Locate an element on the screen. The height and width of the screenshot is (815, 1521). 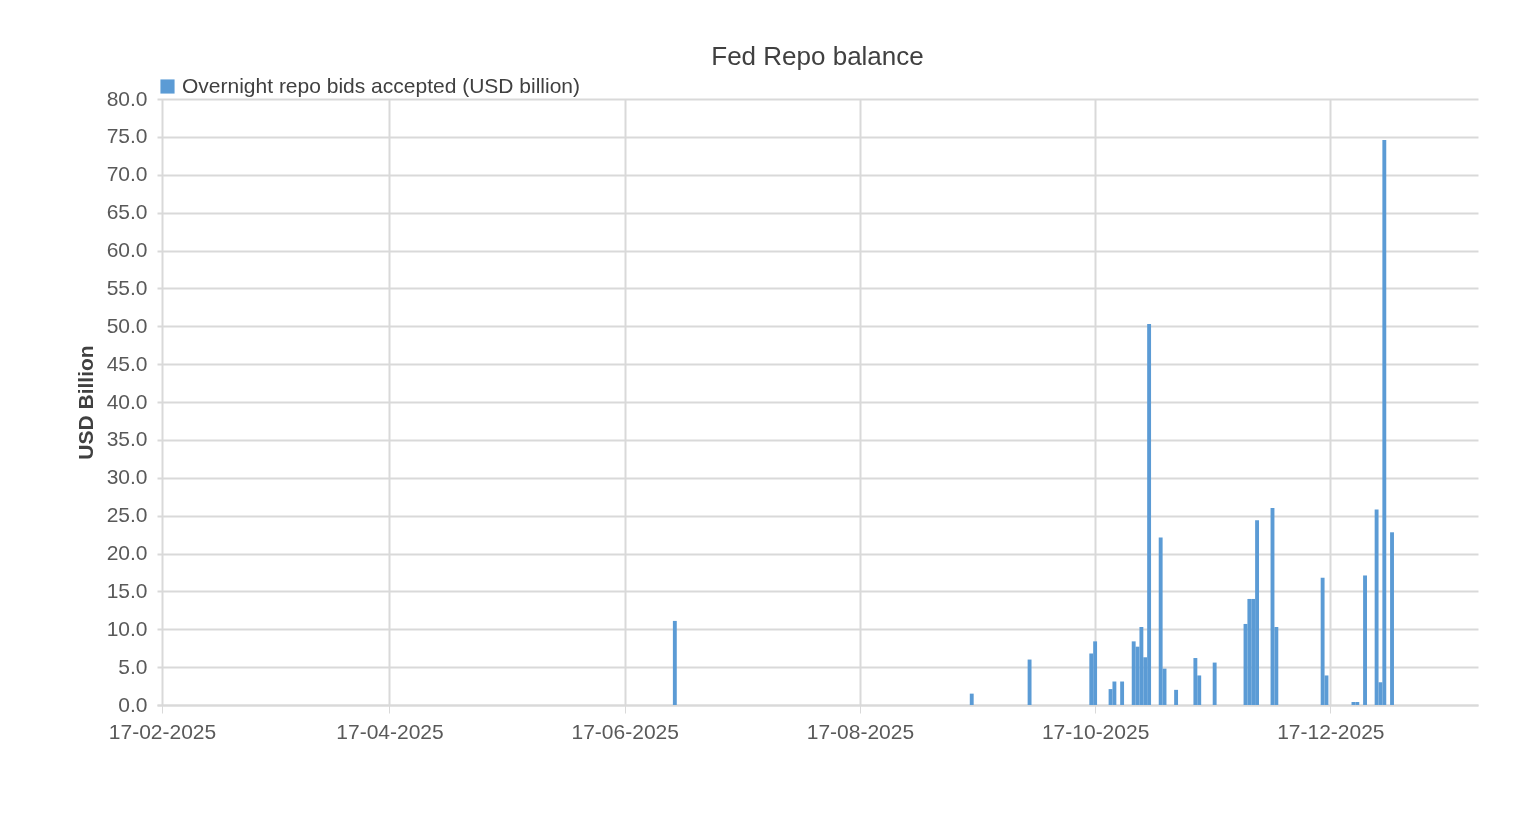
y-tick-label: 60.0 is located at coordinates (127, 249).